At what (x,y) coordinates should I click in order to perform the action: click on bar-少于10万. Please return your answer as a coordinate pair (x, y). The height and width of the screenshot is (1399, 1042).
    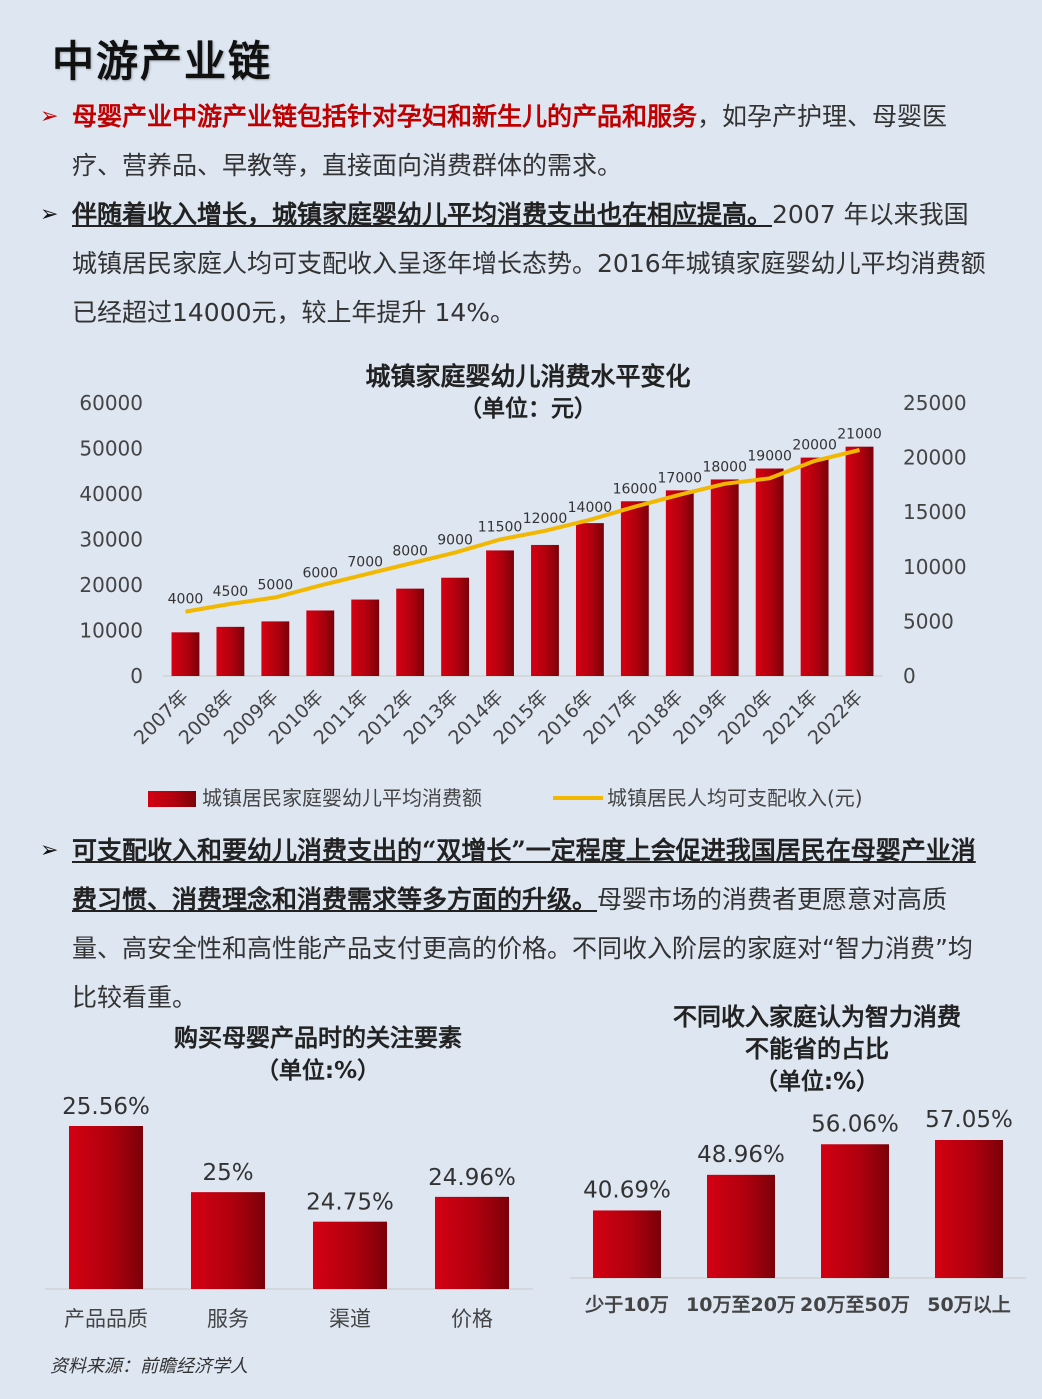
    Looking at the image, I should click on (627, 1244).